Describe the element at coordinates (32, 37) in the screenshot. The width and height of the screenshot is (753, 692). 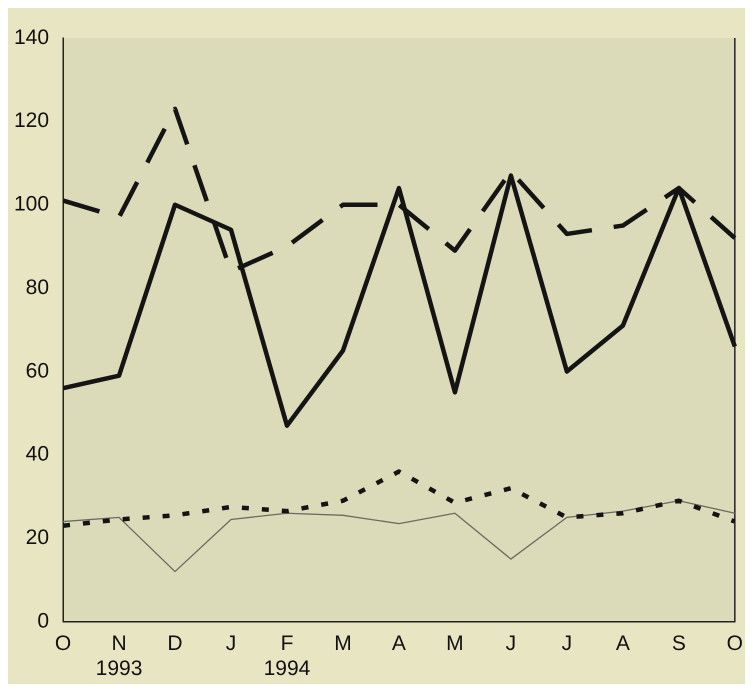
I see `y-tick-label: 140` at that location.